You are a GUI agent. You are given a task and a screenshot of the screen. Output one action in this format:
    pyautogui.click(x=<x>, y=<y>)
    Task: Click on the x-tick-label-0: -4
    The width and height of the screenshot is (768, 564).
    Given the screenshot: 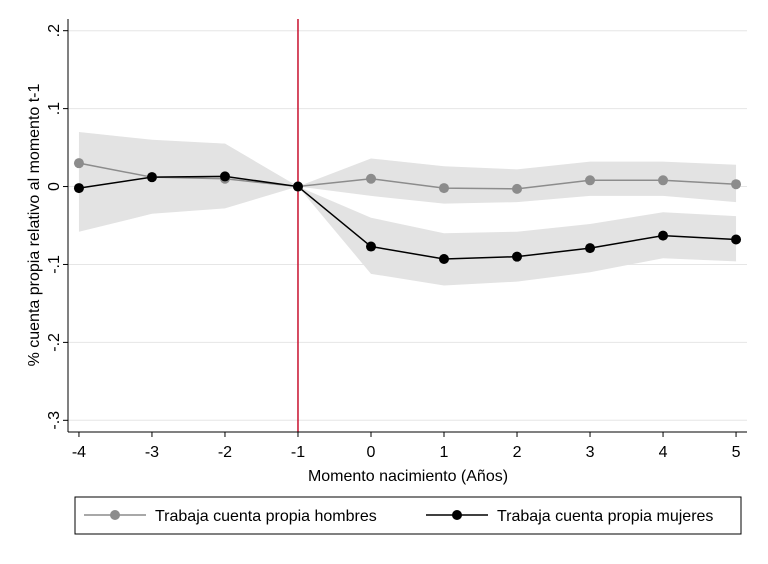 What is the action you would take?
    pyautogui.click(x=79, y=452)
    